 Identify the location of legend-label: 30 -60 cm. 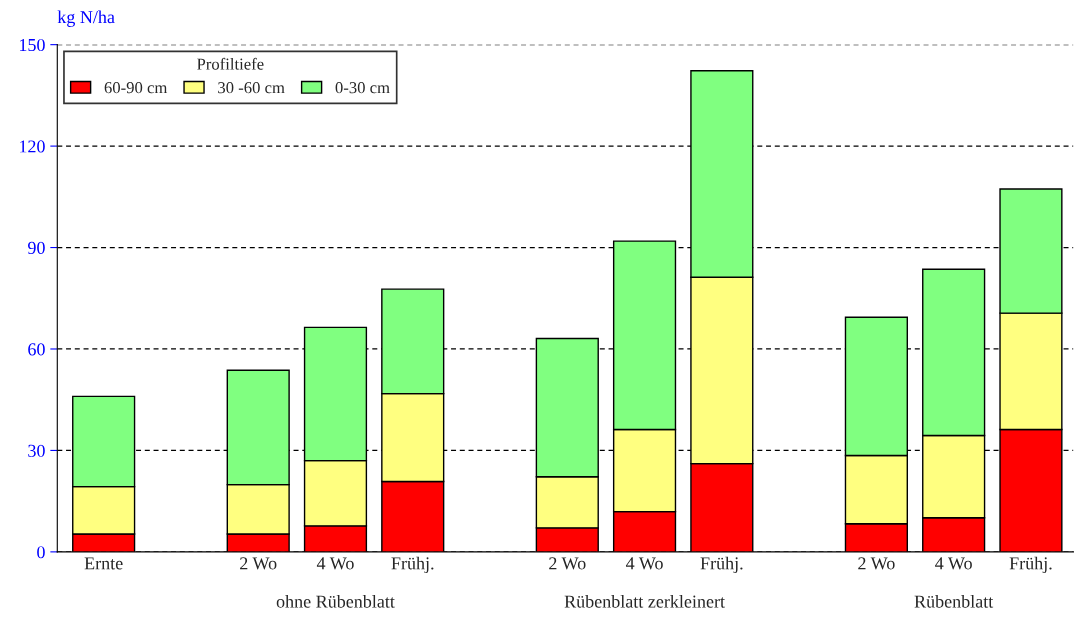
(251, 88).